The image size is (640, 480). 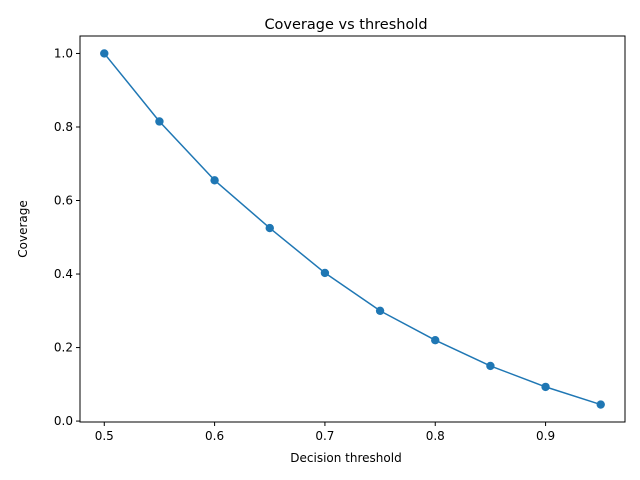 I want to click on x-tick-label: 0.8, so click(x=435, y=436).